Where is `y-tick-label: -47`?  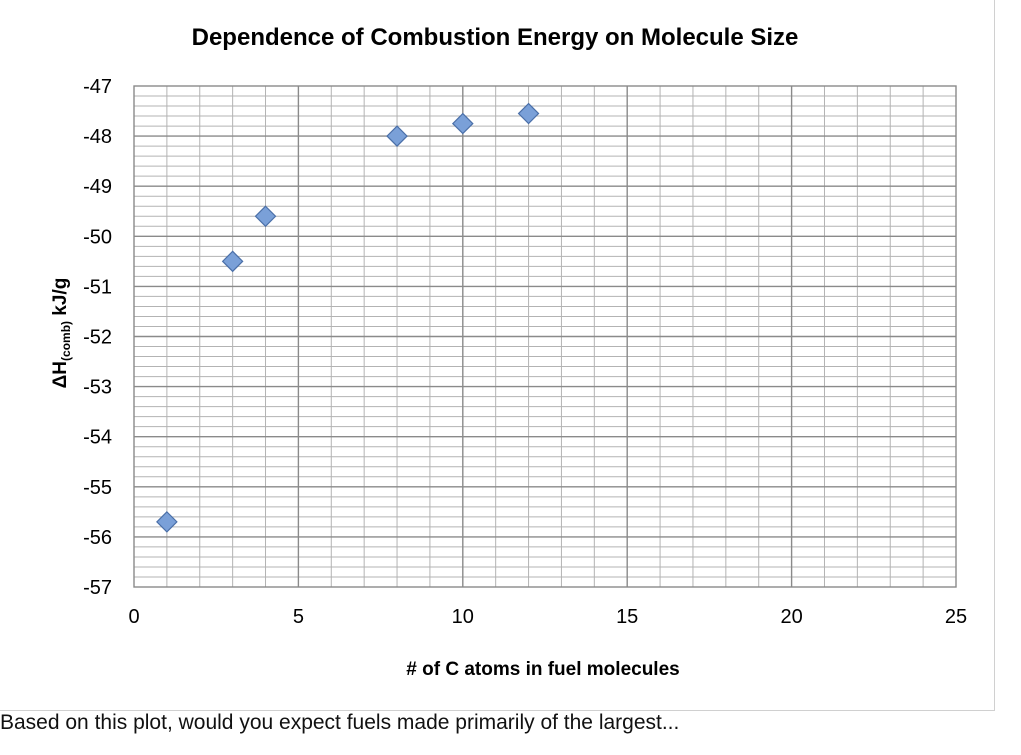 y-tick-label: -47 is located at coordinates (97, 87).